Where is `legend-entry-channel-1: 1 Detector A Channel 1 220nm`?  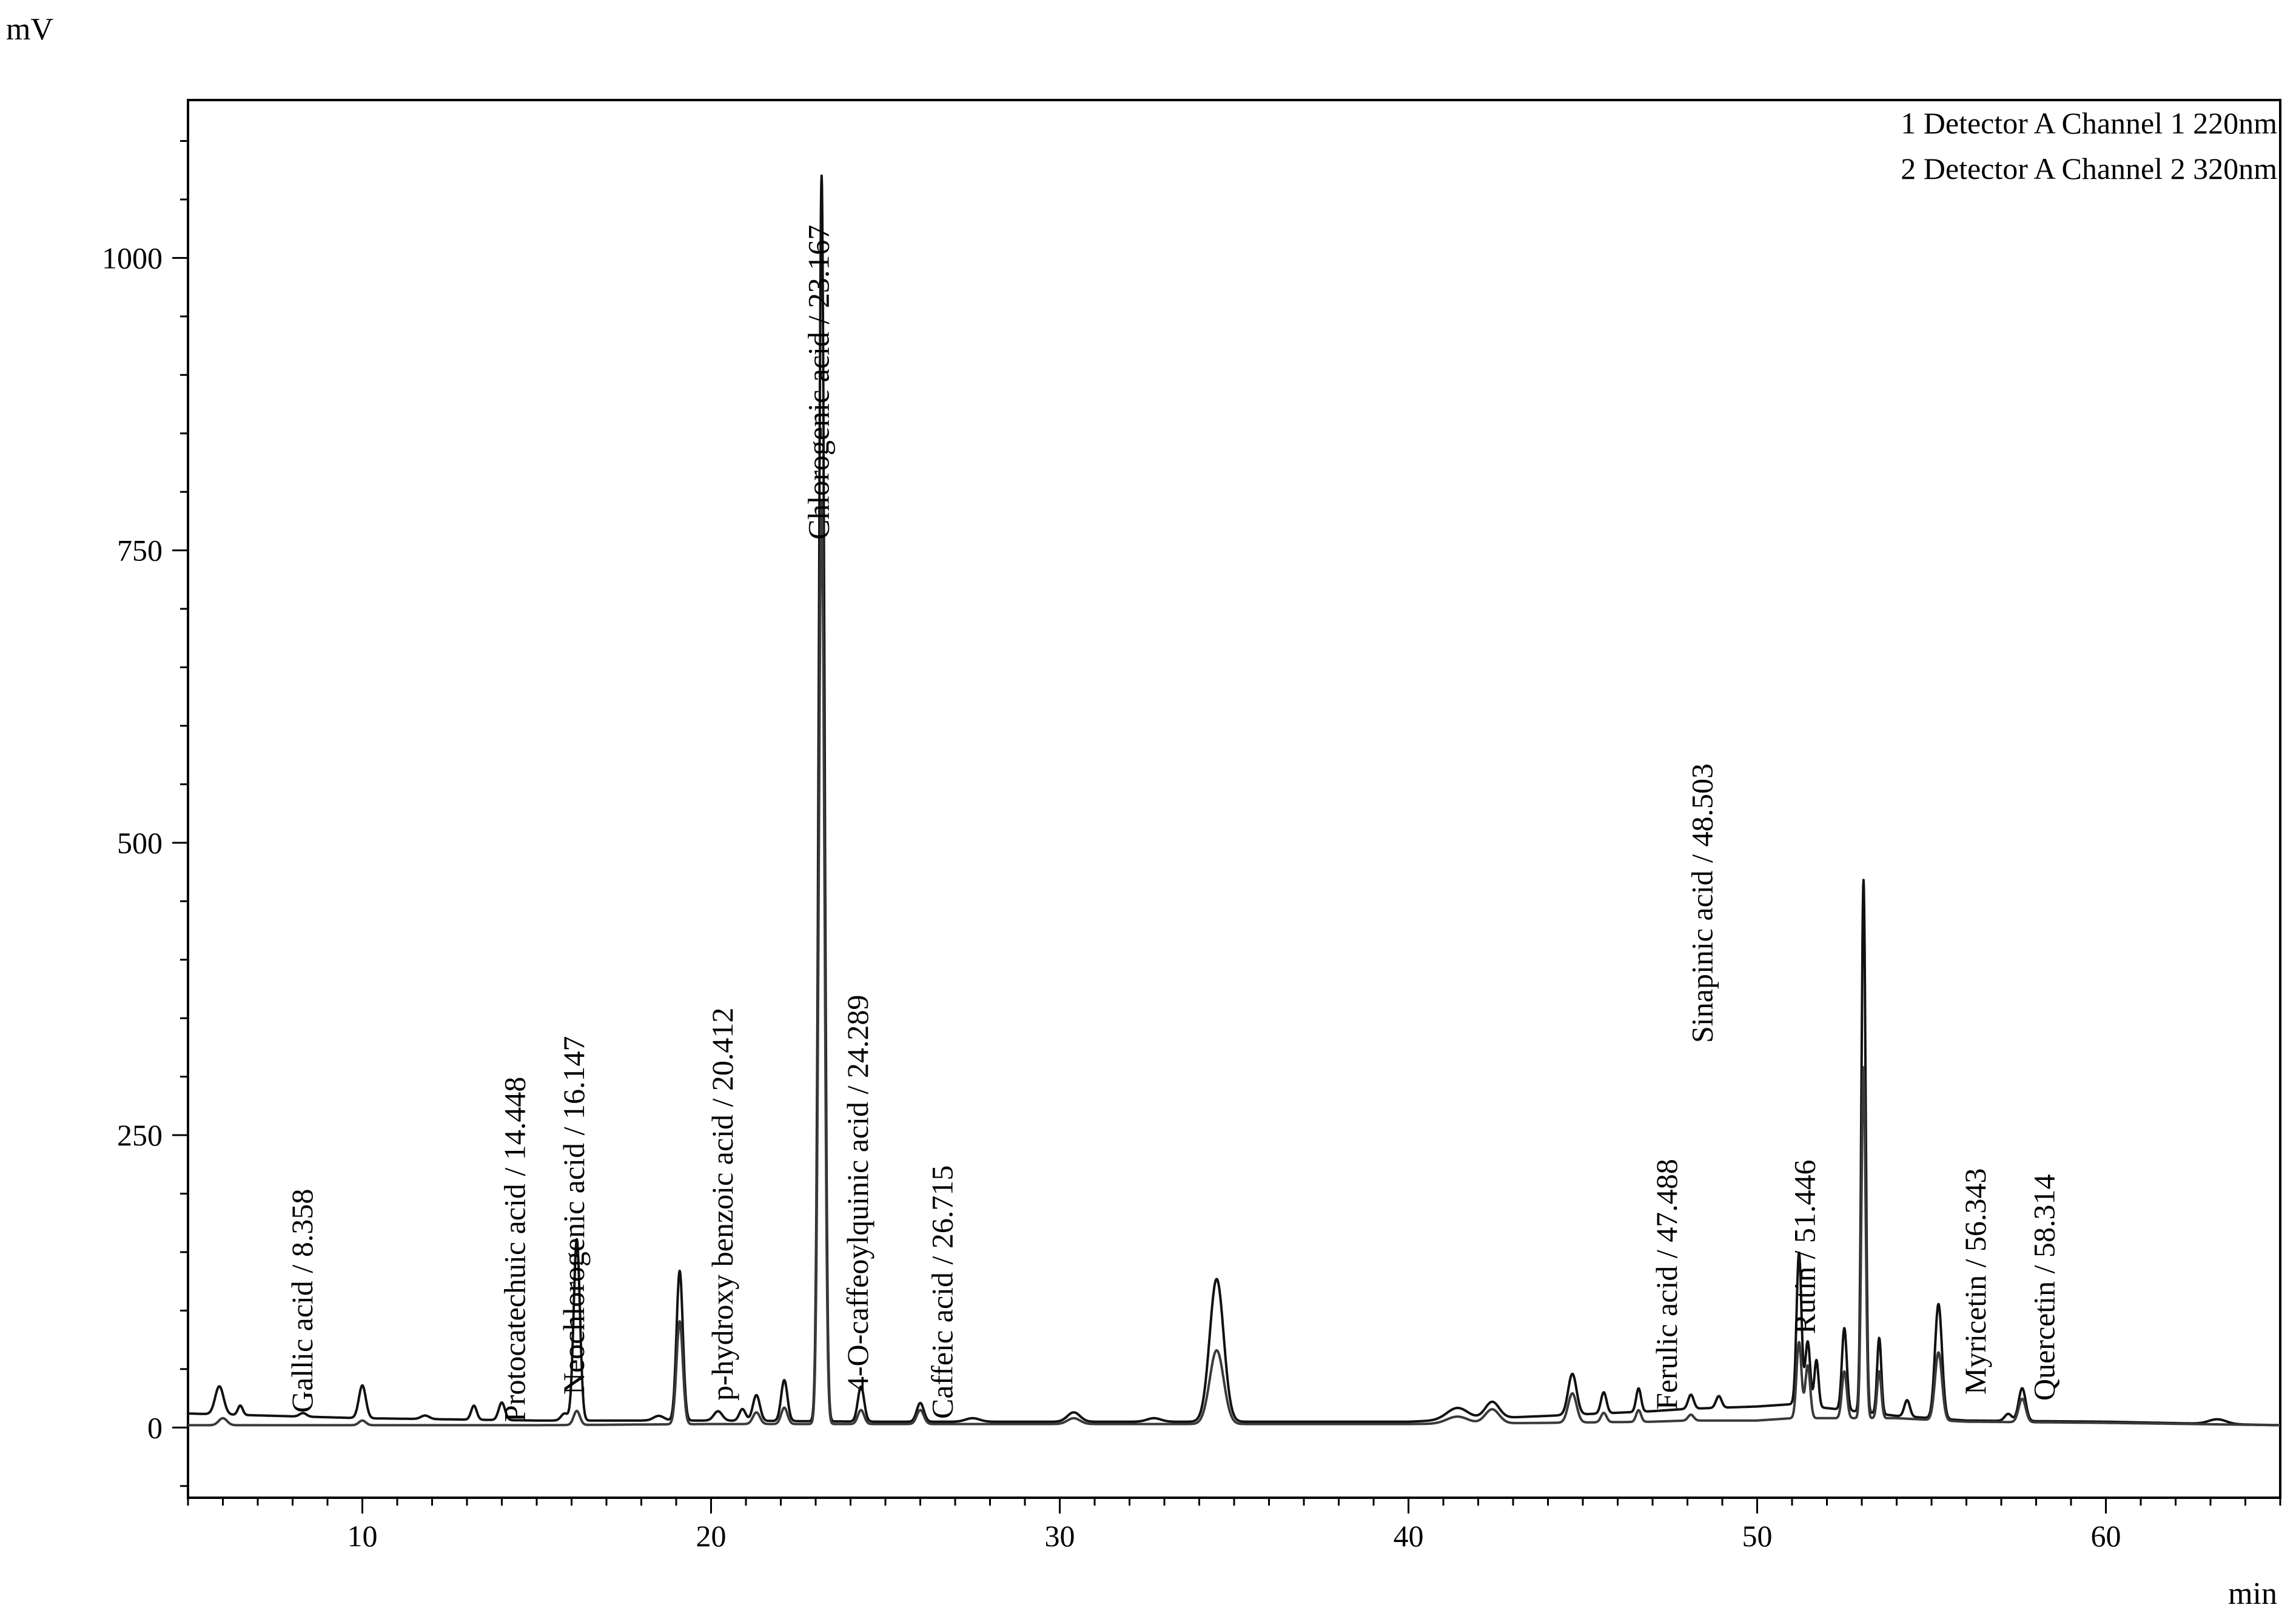 legend-entry-channel-1: 1 Detector A Channel 1 220nm is located at coordinates (2089, 123).